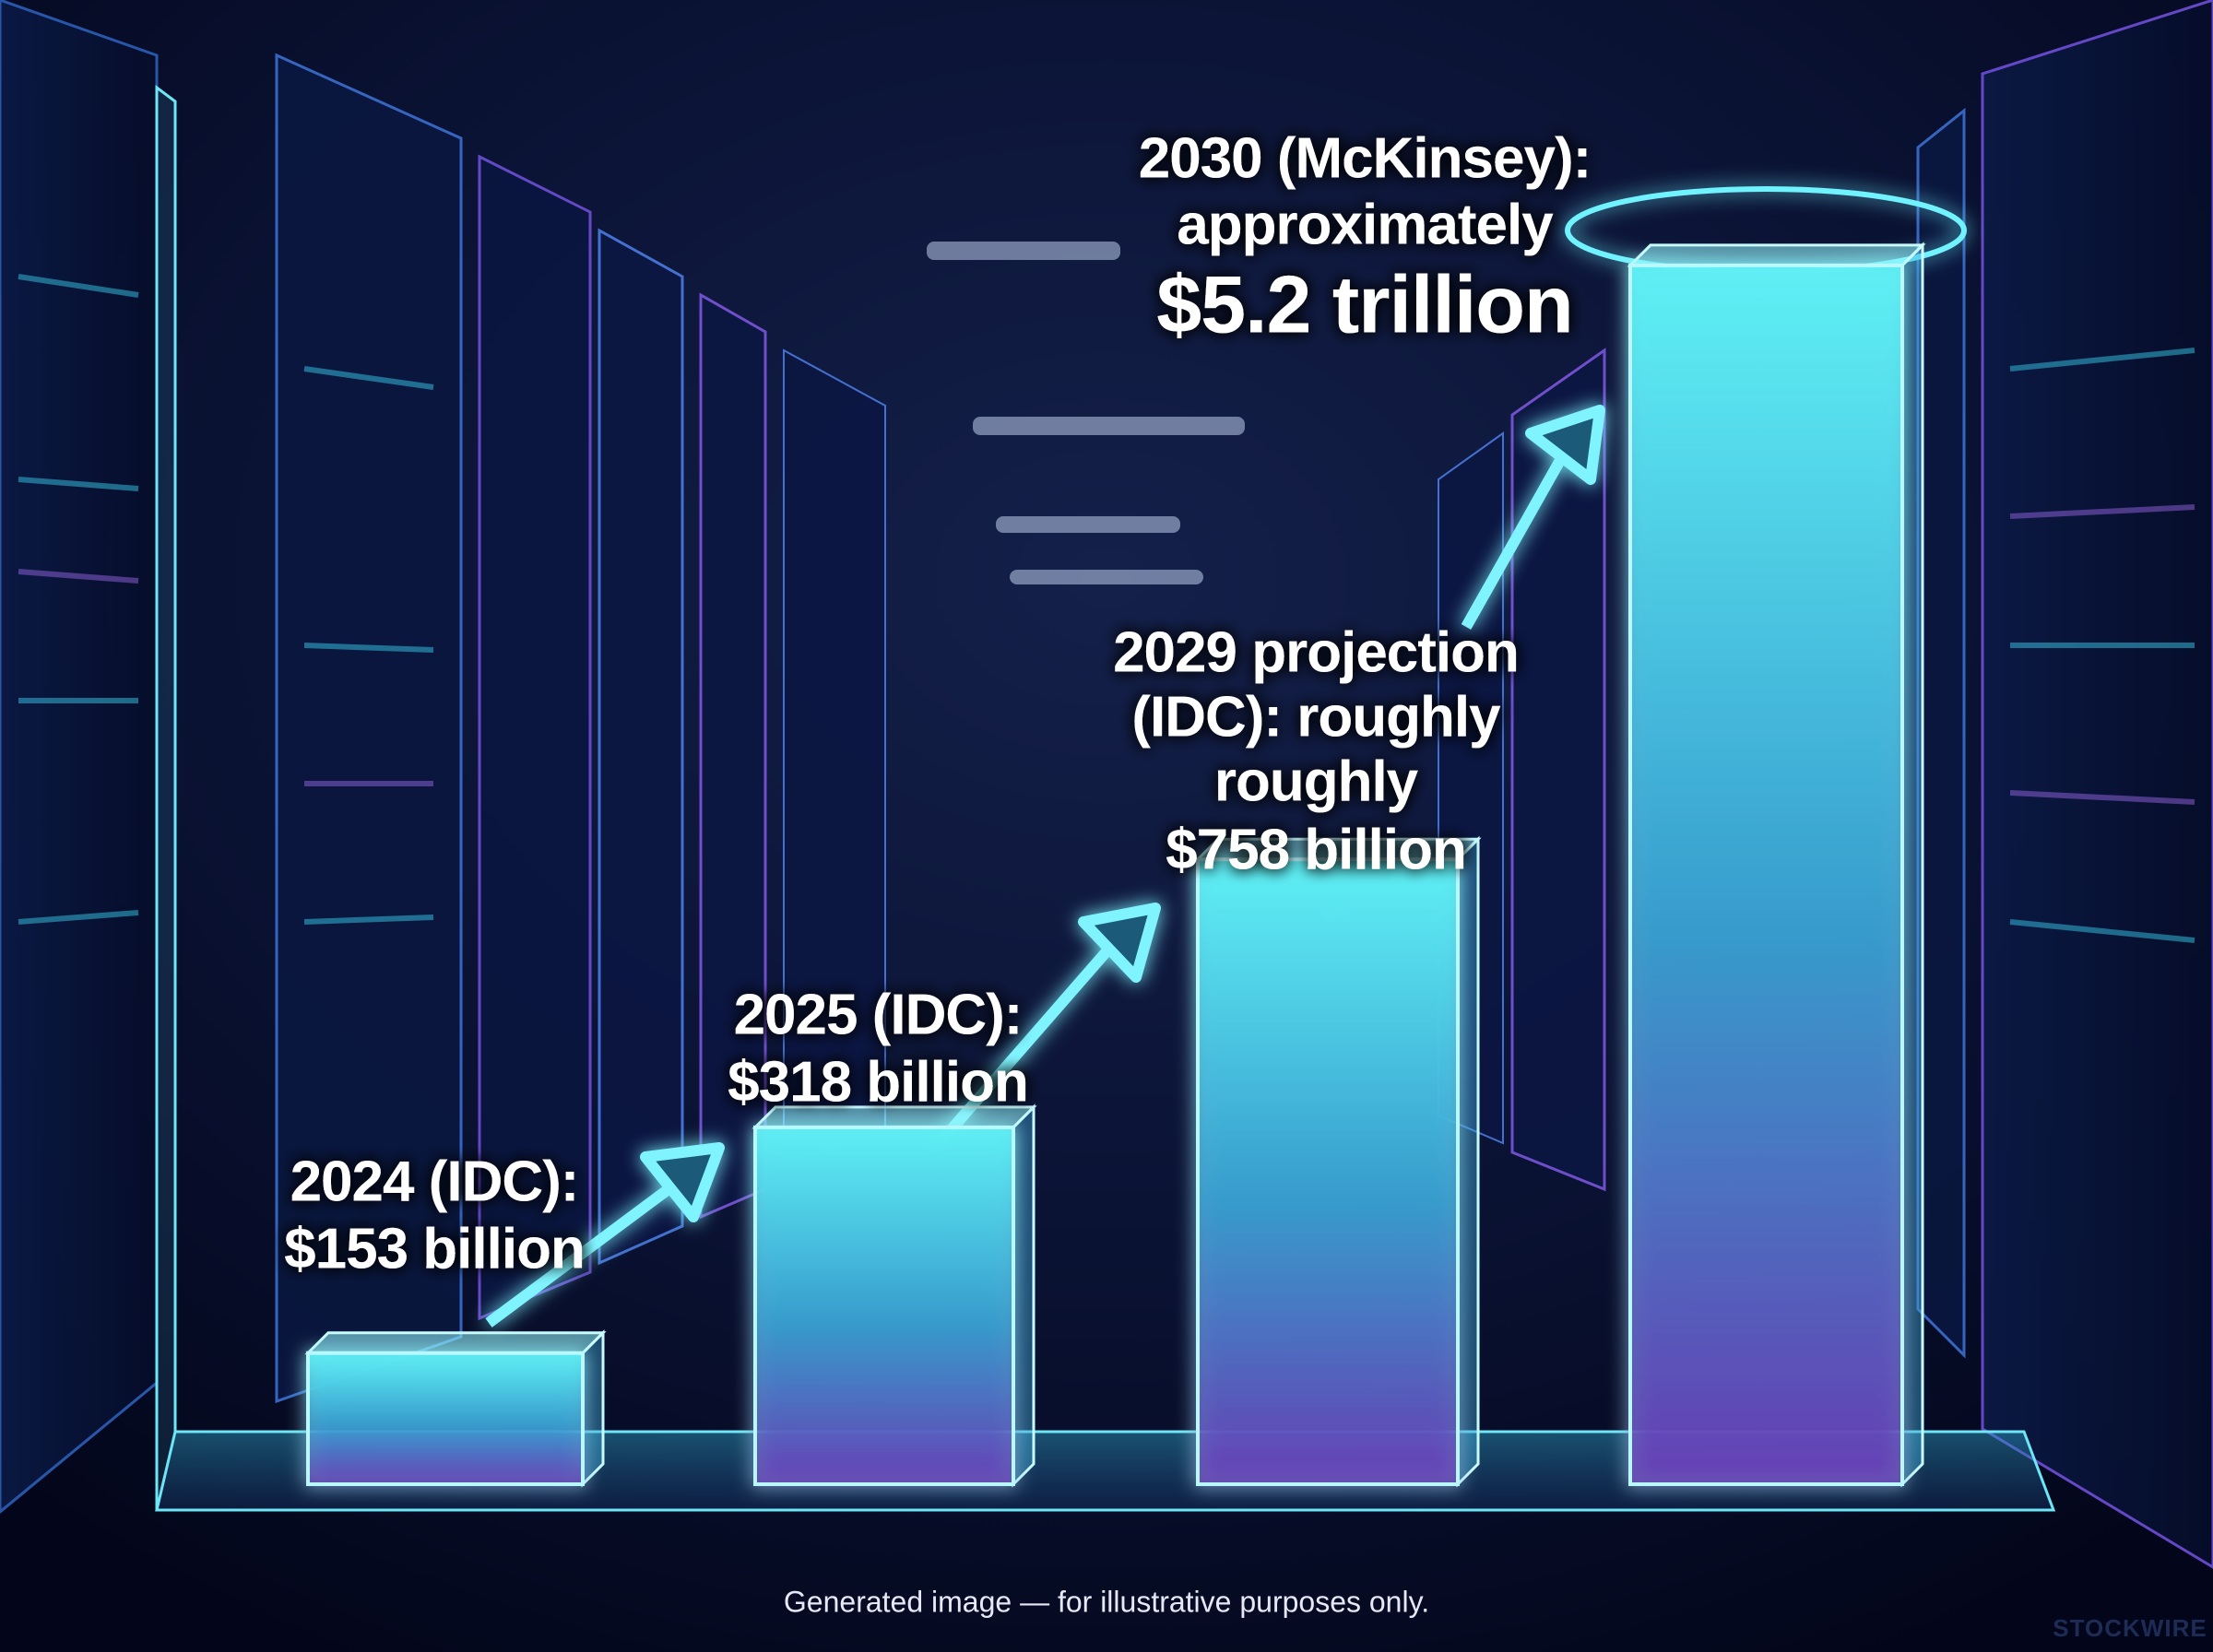 The width and height of the screenshot is (2213, 1652). I want to click on category-label: approximately, so click(1365, 224).